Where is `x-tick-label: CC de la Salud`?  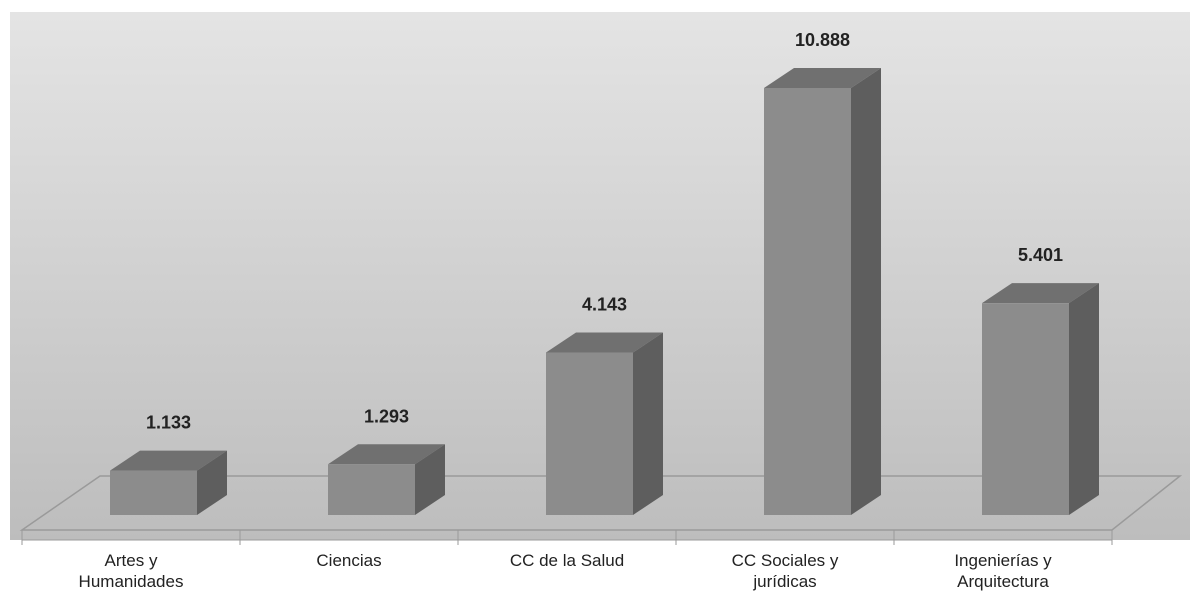
x-tick-label: CC de la Salud is located at coordinates (567, 560).